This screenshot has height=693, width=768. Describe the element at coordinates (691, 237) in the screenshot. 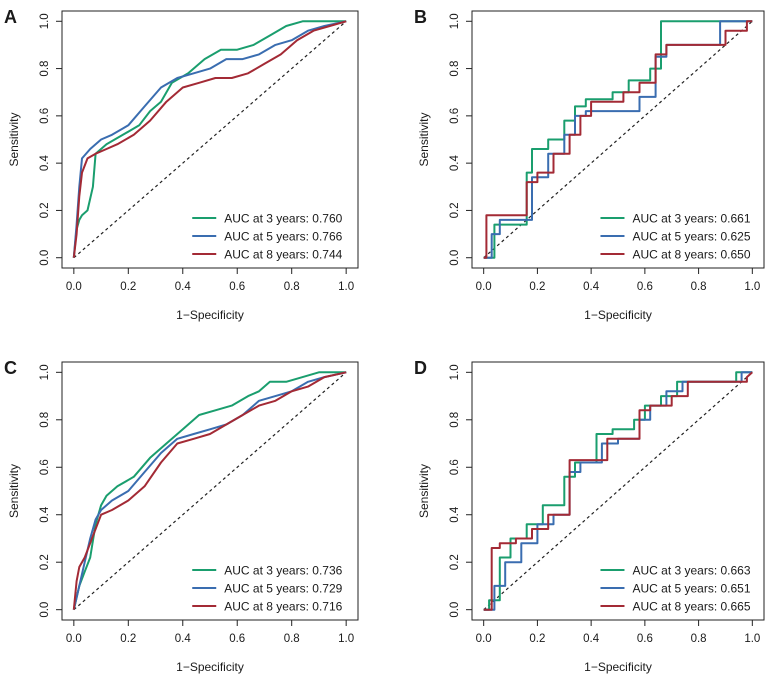

I see `legend-entry: AUC at 5 years: 0.625` at that location.